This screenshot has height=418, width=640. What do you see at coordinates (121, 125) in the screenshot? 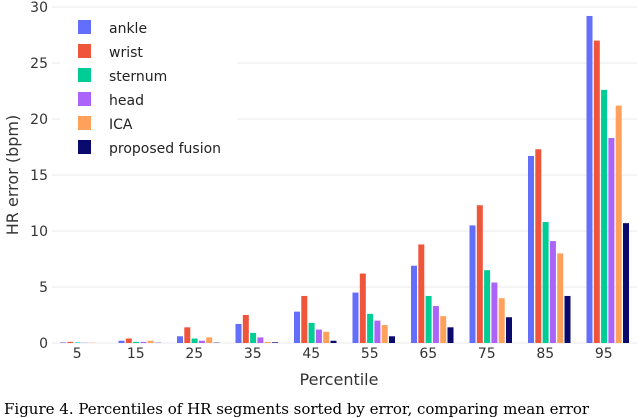
I see `legend-label: ICA` at bounding box center [121, 125].